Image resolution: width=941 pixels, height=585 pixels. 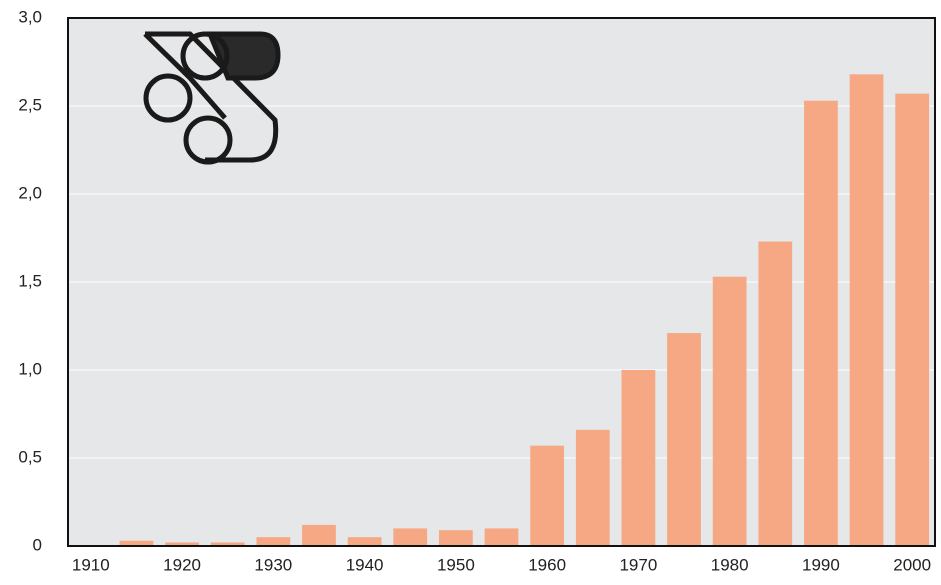 I want to click on y-tick-label: 2,5, so click(x=30, y=104).